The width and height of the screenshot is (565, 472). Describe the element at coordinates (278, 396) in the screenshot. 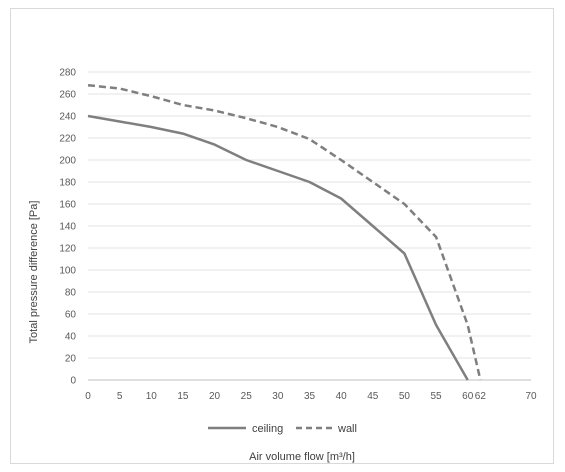

I see `x-tick-label: 30` at that location.